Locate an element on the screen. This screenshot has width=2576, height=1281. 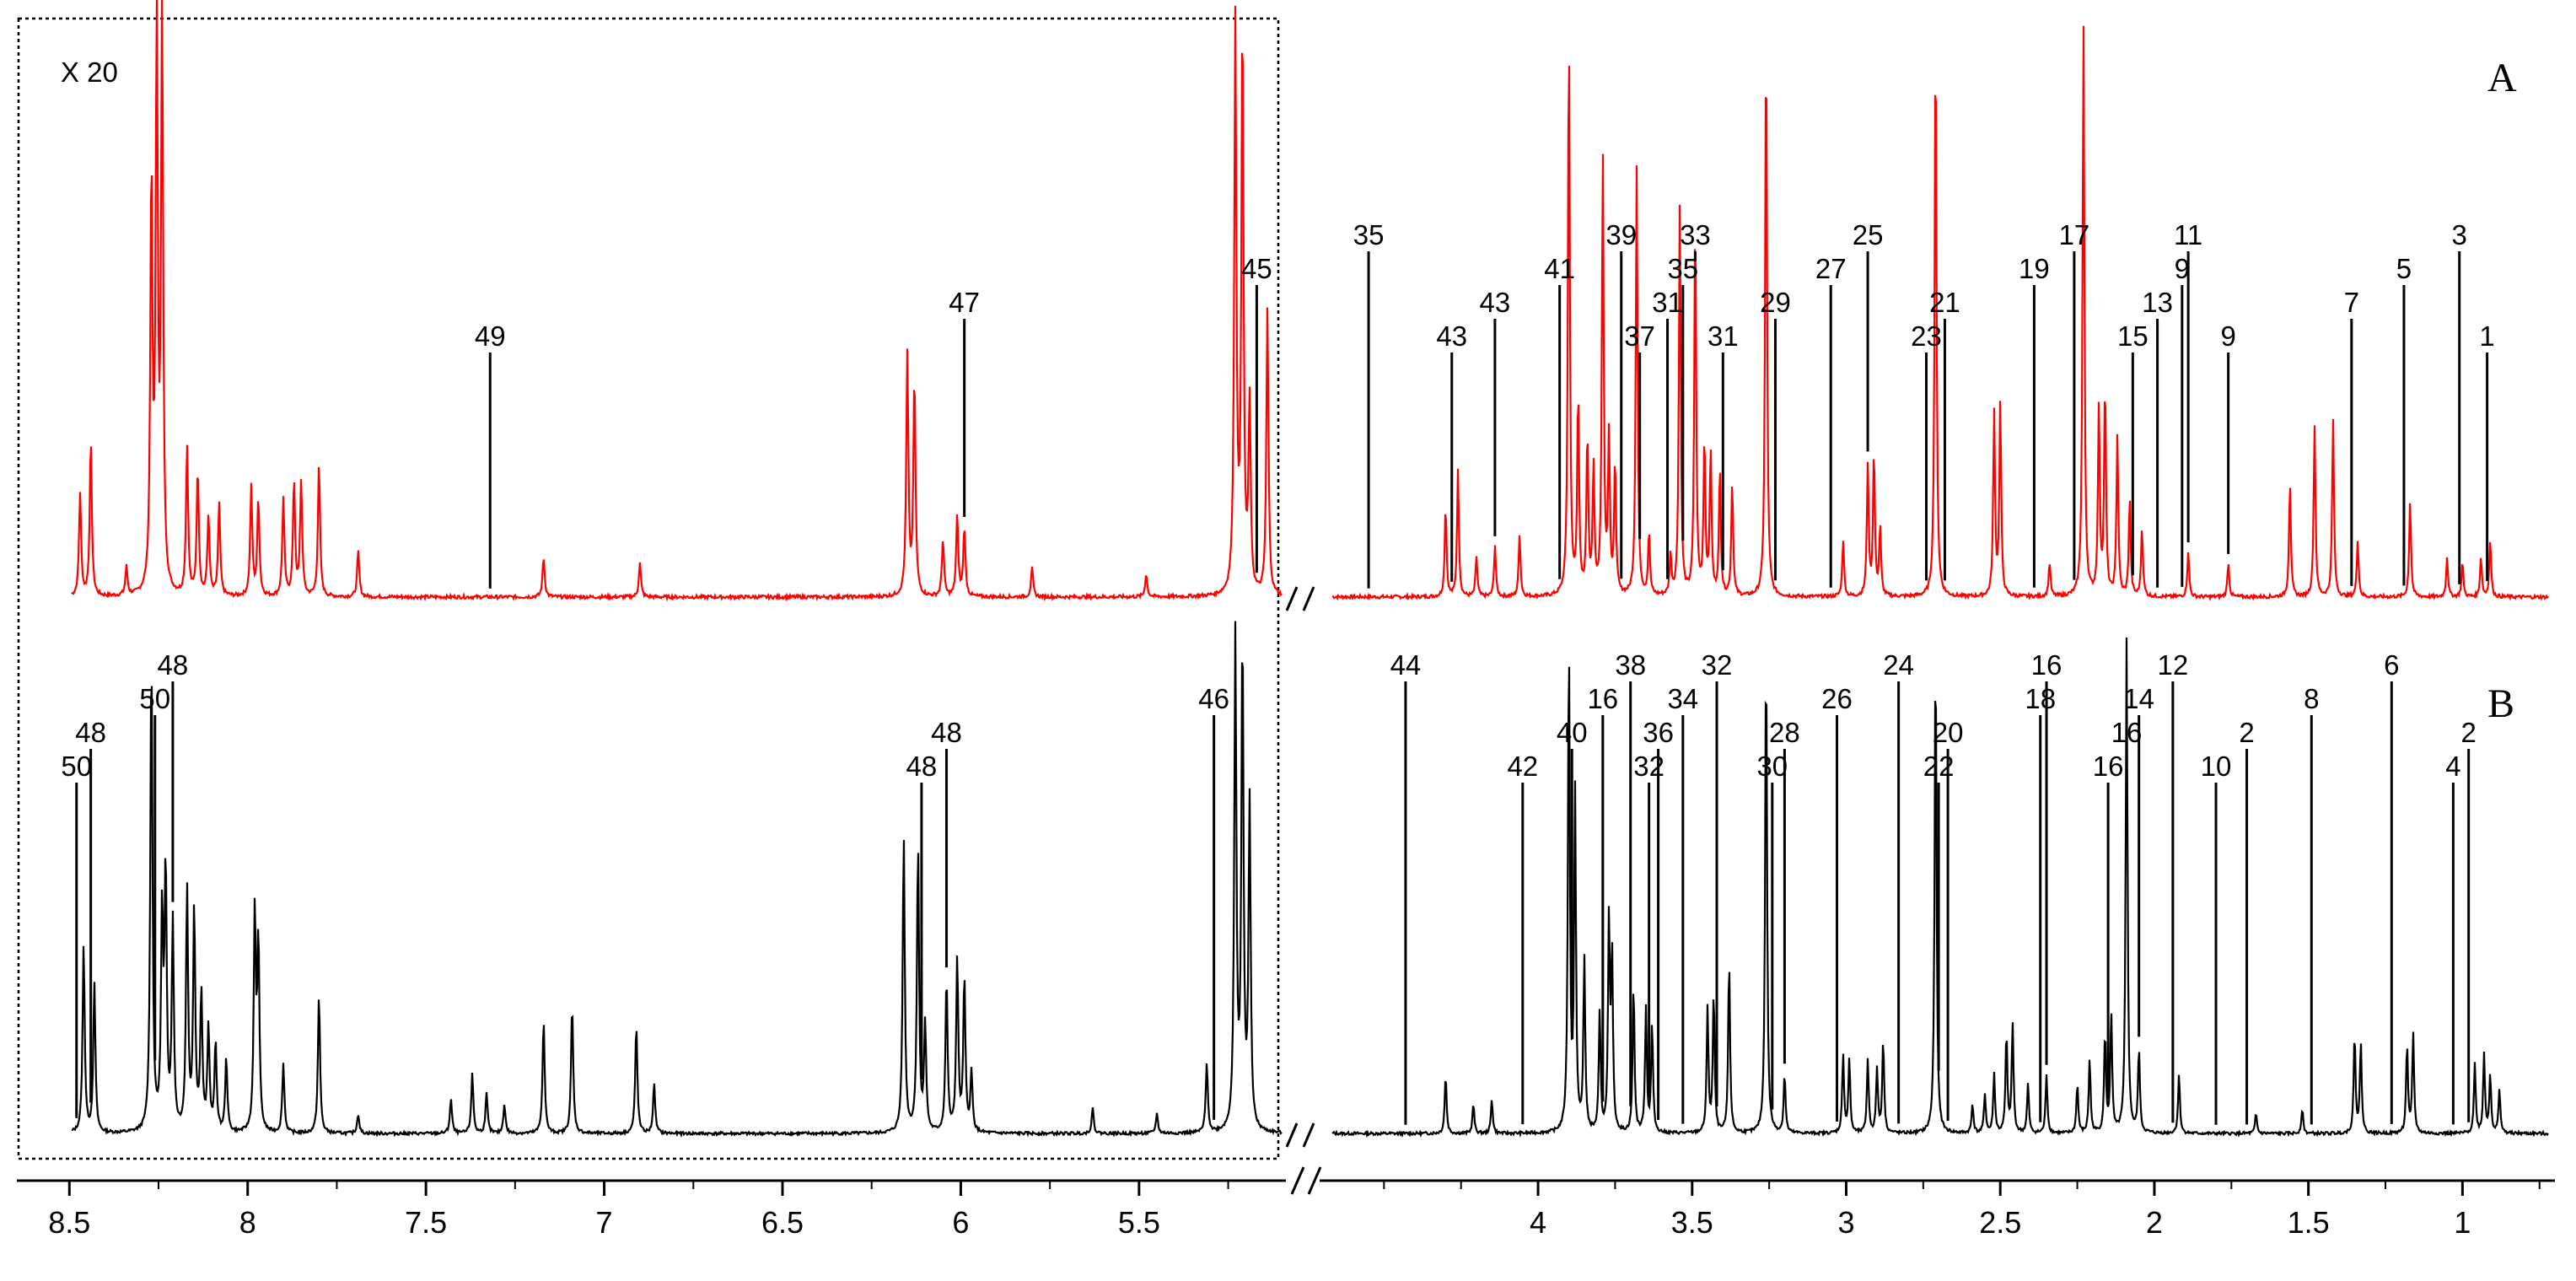
peak-label: 36 is located at coordinates (1659, 732).